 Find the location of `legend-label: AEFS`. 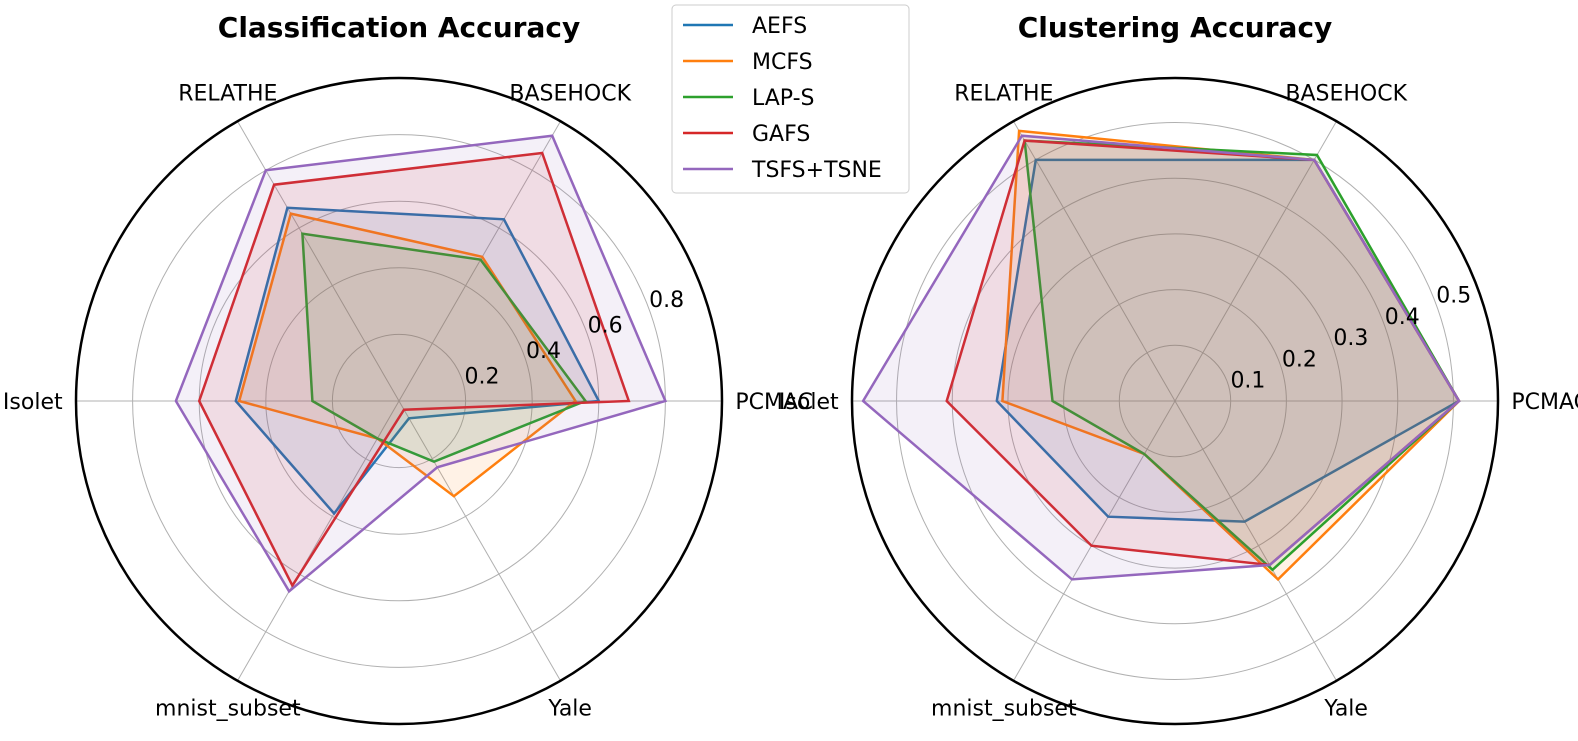

legend-label: AEFS is located at coordinates (779, 26).